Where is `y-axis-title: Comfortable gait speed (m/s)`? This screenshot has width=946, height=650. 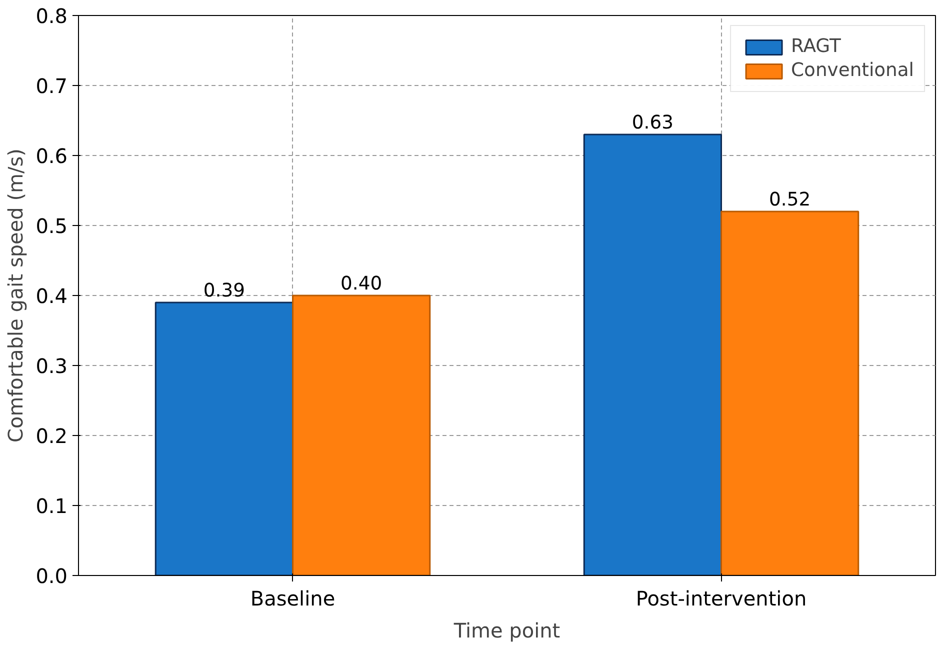
y-axis-title: Comfortable gait speed (m/s) is located at coordinates (16, 295).